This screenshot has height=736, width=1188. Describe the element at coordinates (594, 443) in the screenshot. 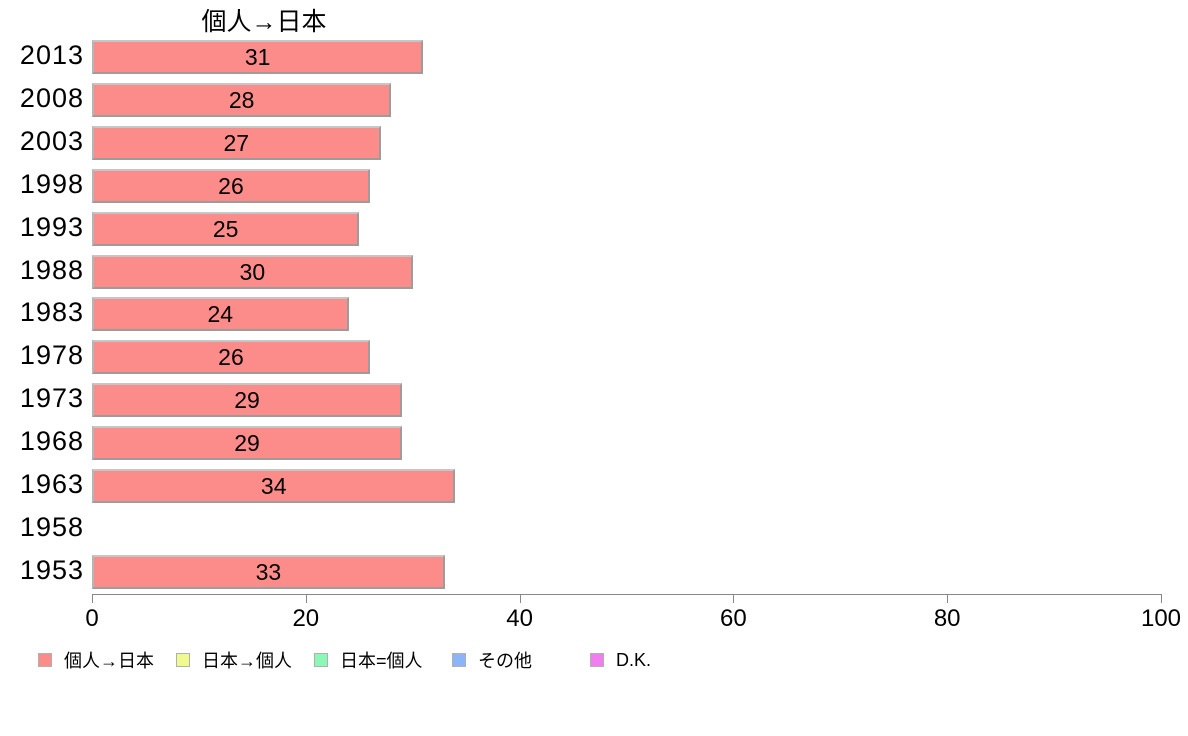

I see `chart-row-1968: 1968 29` at that location.